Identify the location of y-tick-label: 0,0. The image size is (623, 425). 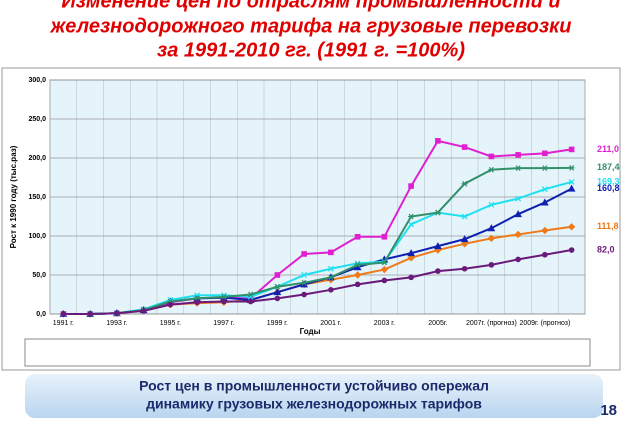
(41, 314).